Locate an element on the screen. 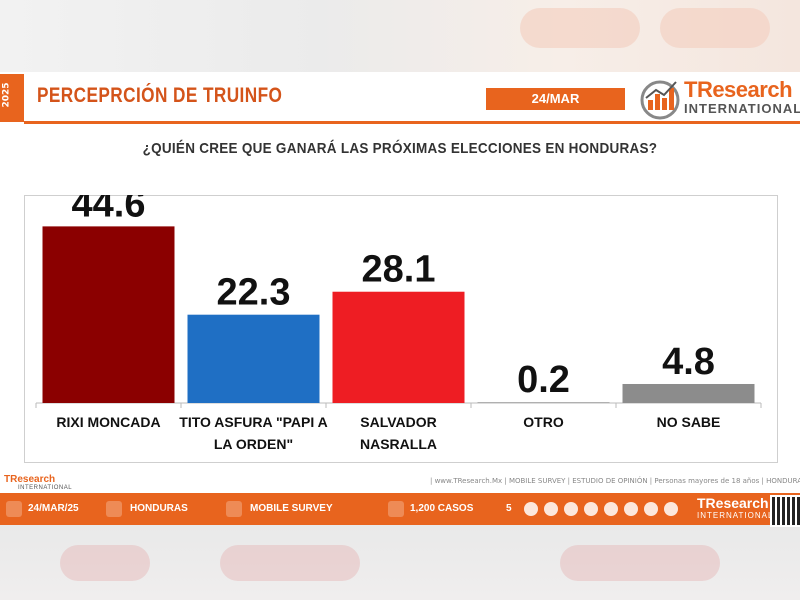  phone-icon is located at coordinates (234, 509).